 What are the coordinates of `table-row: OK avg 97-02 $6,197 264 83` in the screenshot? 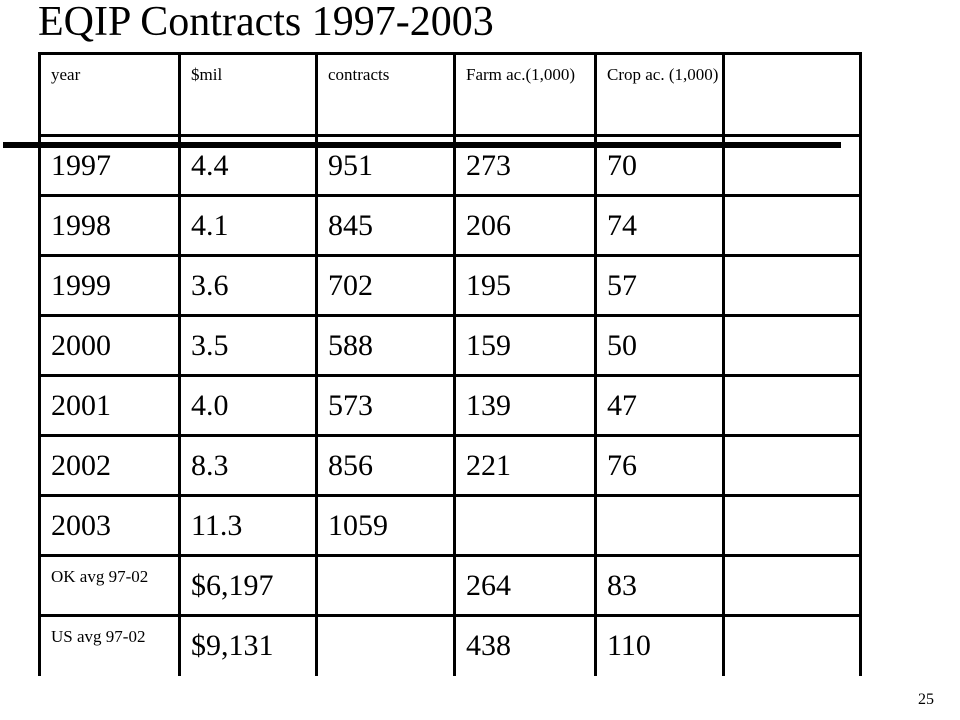 It's located at (450, 585).